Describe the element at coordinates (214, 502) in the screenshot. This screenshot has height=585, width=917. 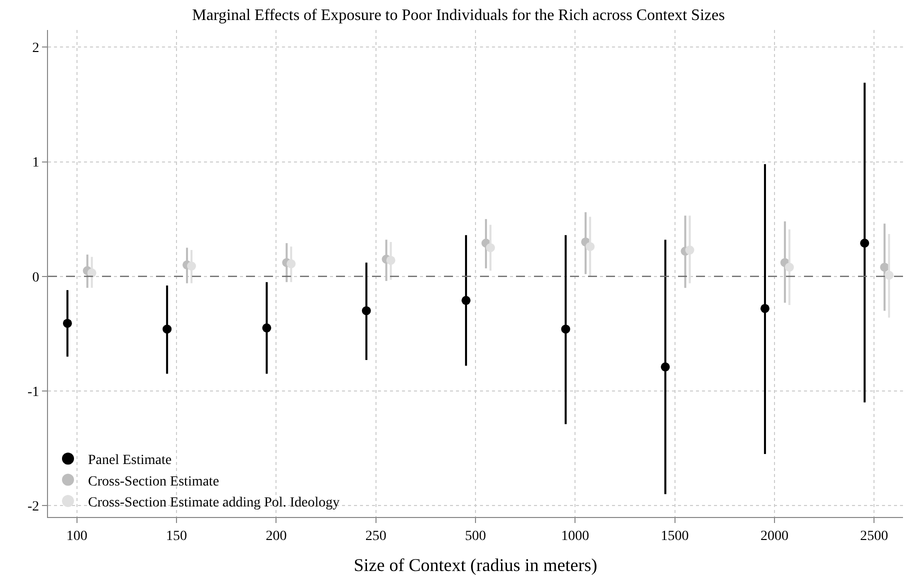
I see `legend-label: Cross-Section Estimate adding Pol. Ideology` at that location.